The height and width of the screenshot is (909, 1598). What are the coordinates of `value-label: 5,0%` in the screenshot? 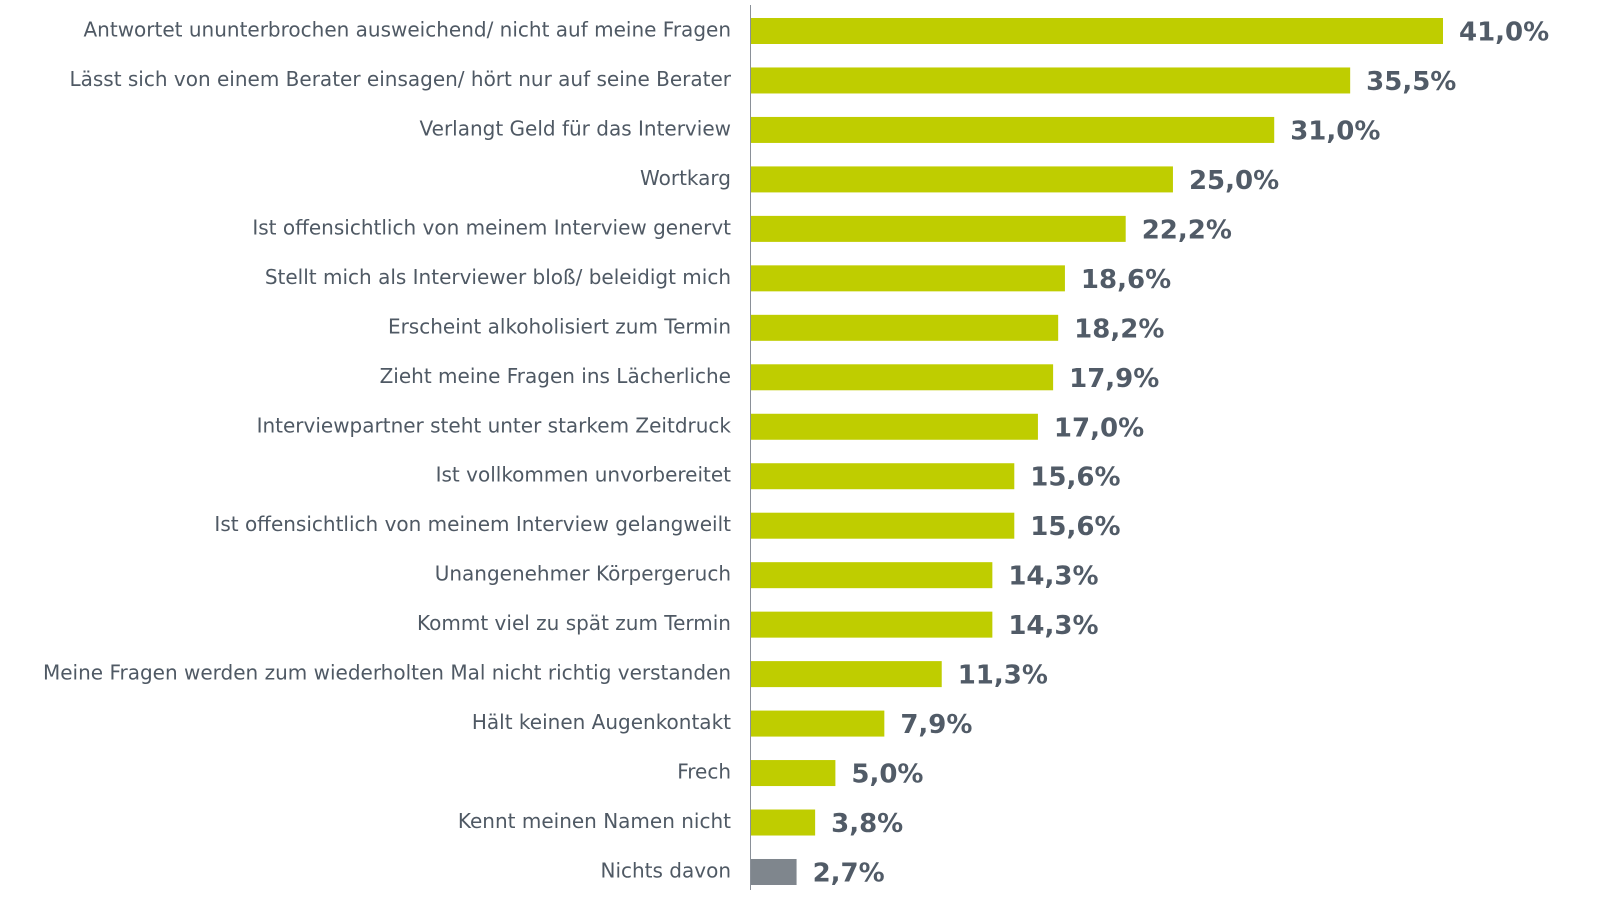 It's located at (887, 775).